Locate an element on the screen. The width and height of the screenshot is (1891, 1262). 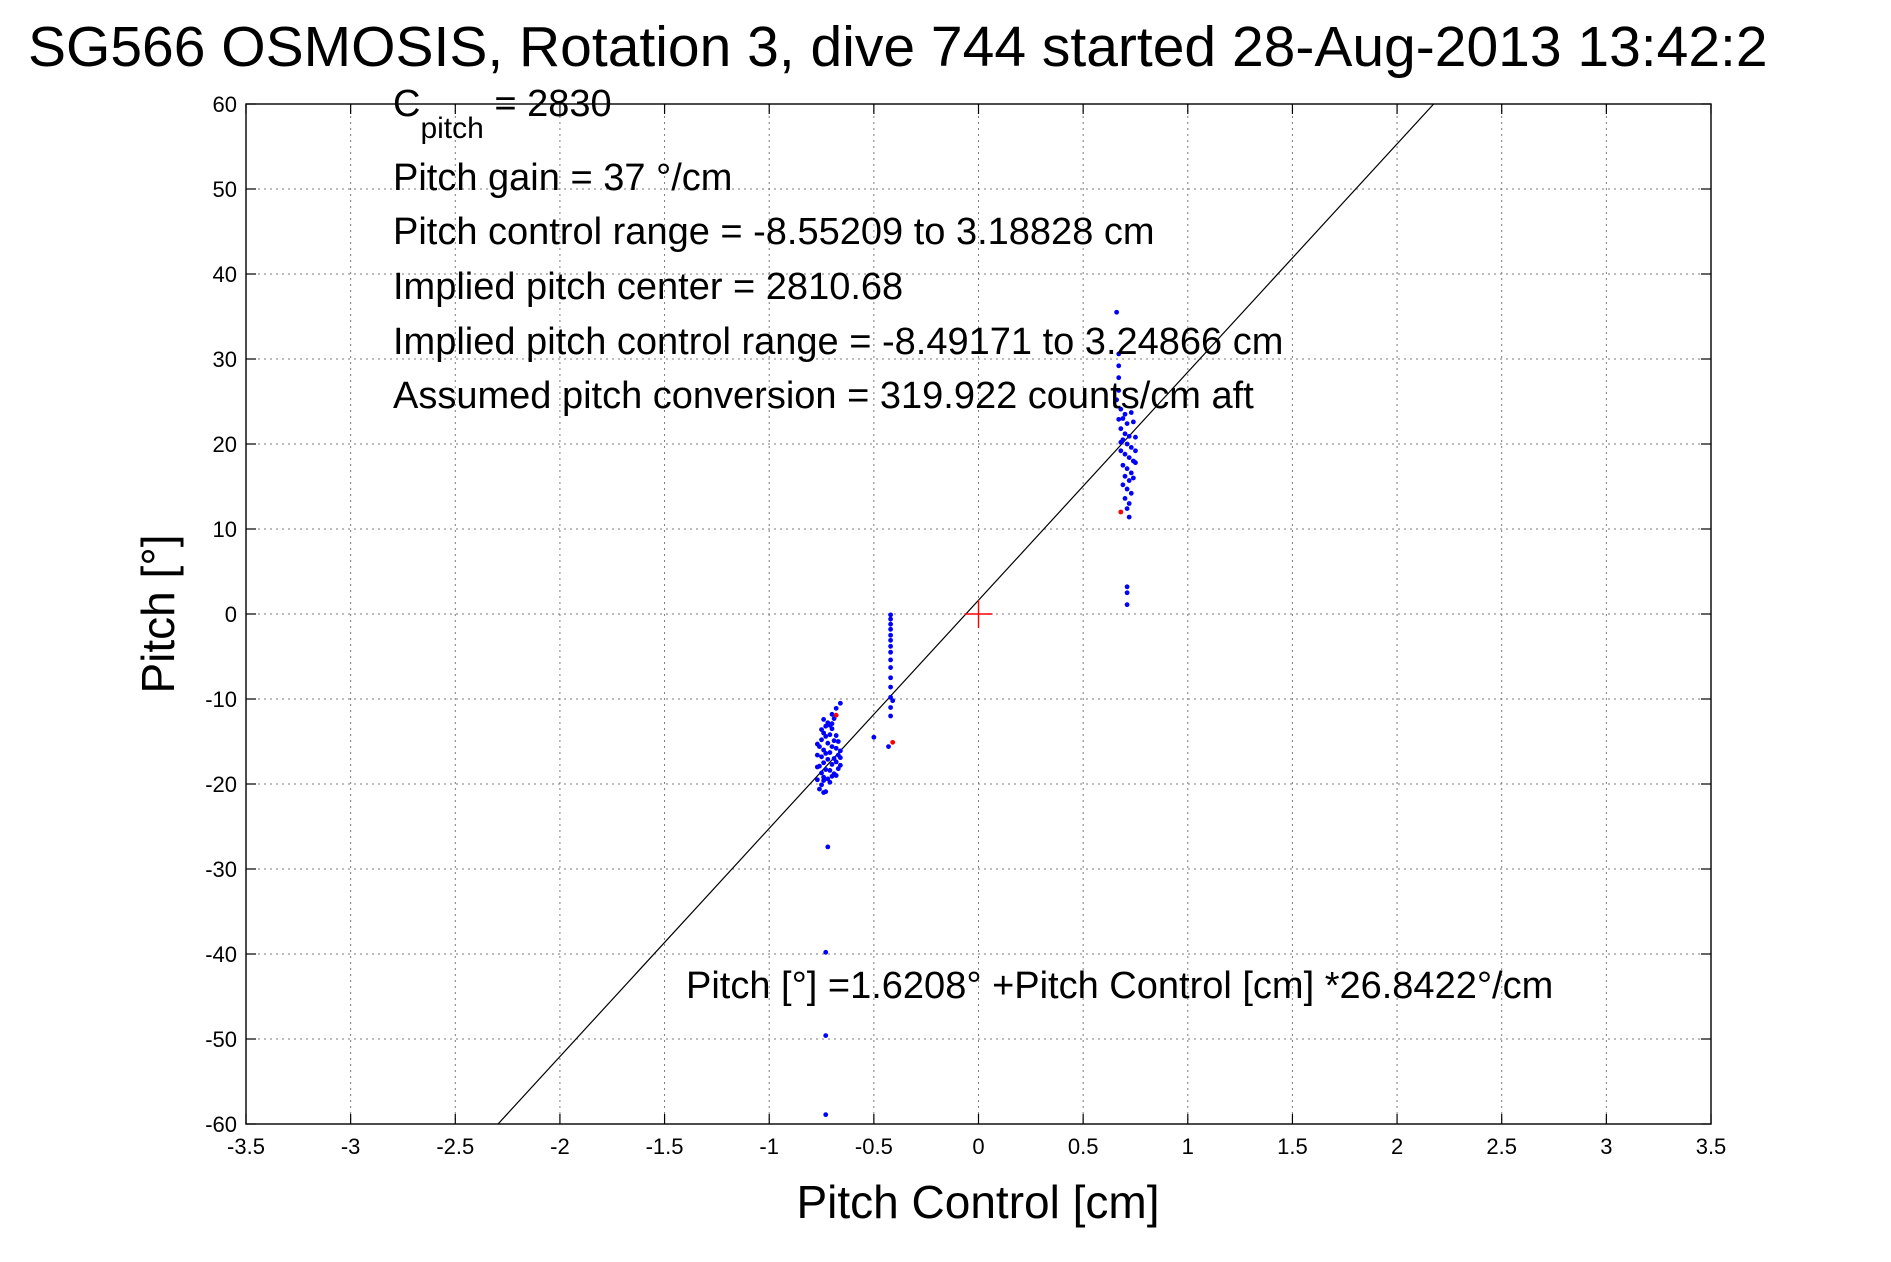
y-tick-label: 50 is located at coordinates (225, 189).